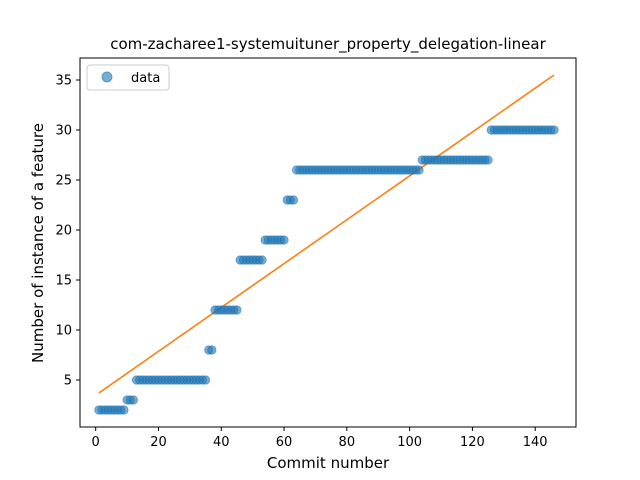  Describe the element at coordinates (96, 442) in the screenshot. I see `x-tick-label: 0` at that location.